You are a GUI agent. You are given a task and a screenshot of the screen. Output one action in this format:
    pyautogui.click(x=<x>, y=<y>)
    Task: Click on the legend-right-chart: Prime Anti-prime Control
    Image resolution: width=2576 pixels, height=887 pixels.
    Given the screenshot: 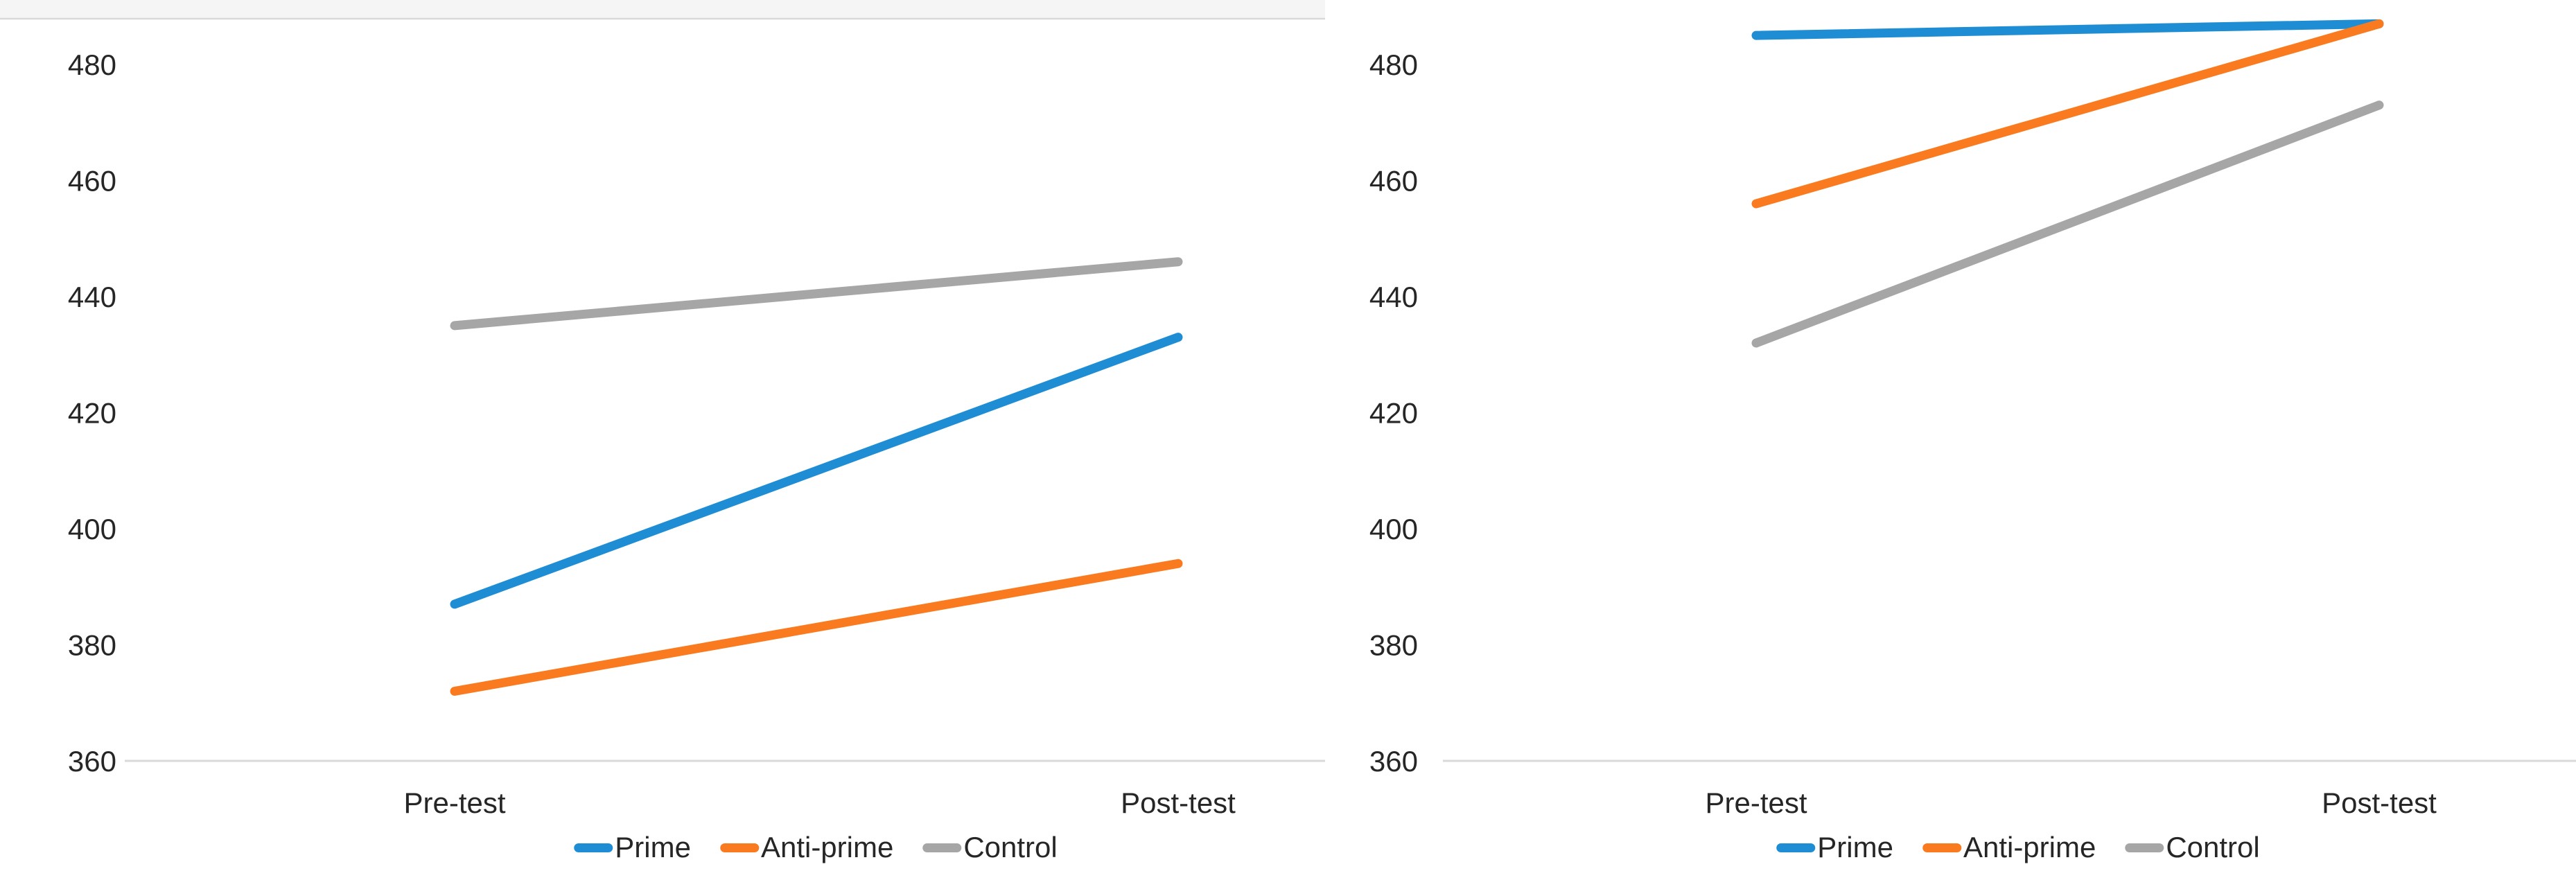 What is the action you would take?
    pyautogui.click(x=2018, y=847)
    